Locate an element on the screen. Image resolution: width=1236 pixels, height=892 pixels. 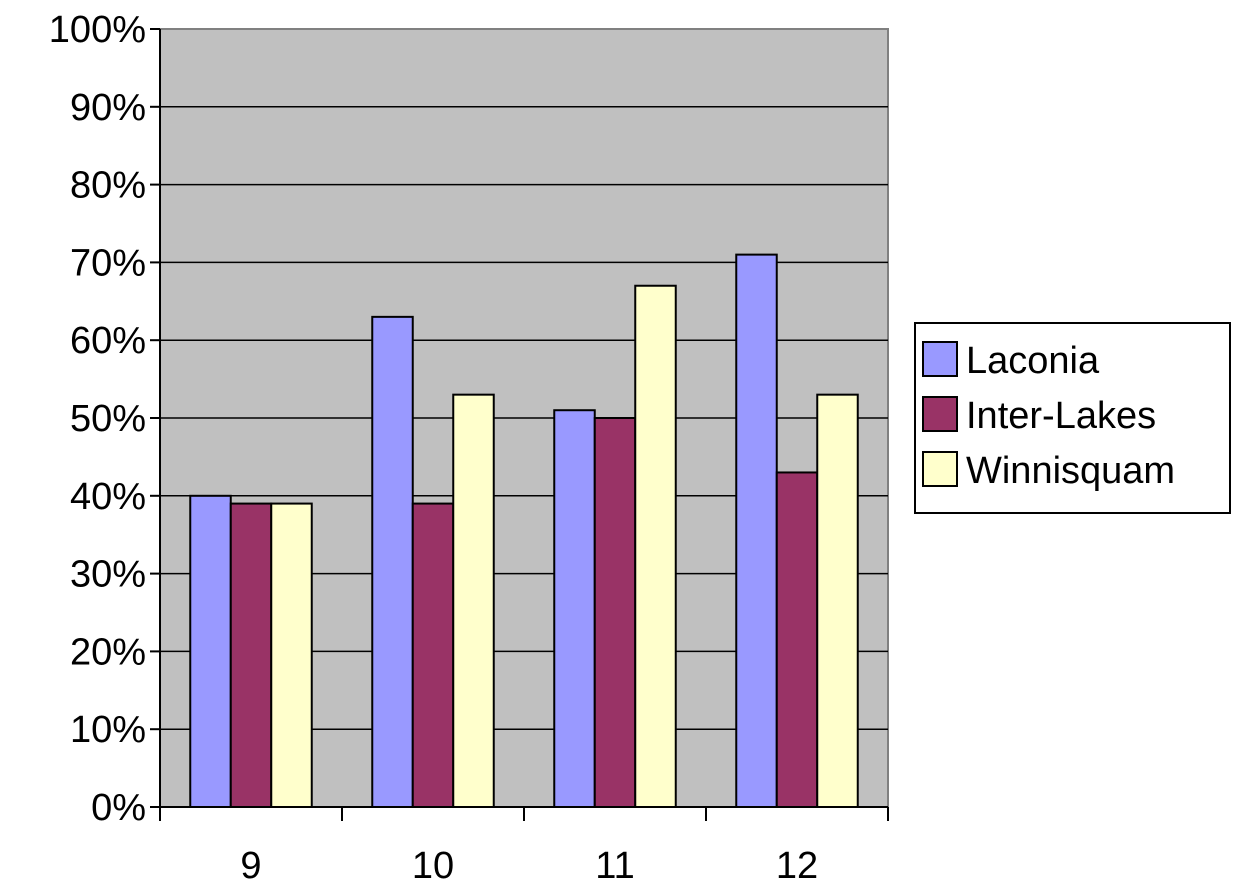
x-tick-label: 9 is located at coordinates (250, 866).